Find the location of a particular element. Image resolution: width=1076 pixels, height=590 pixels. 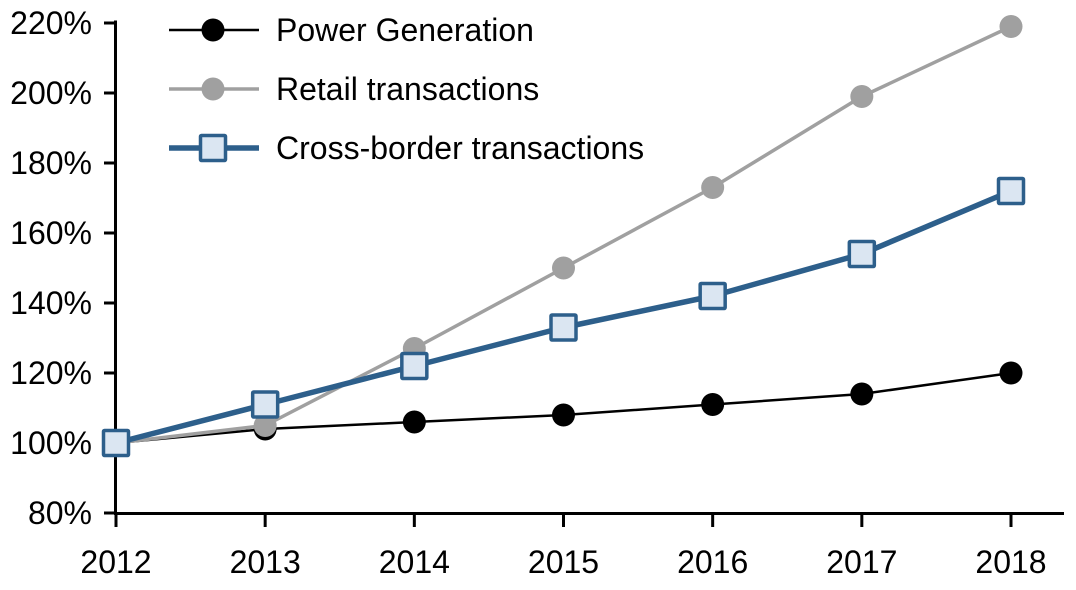

legend-swatch-retail-transactions-icon is located at coordinates (214, 89).